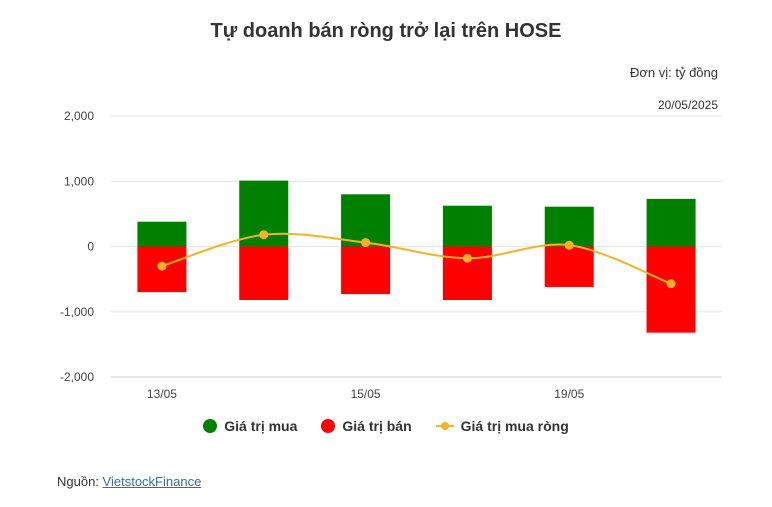  I want to click on legend-swatch-sell, so click(328, 426).